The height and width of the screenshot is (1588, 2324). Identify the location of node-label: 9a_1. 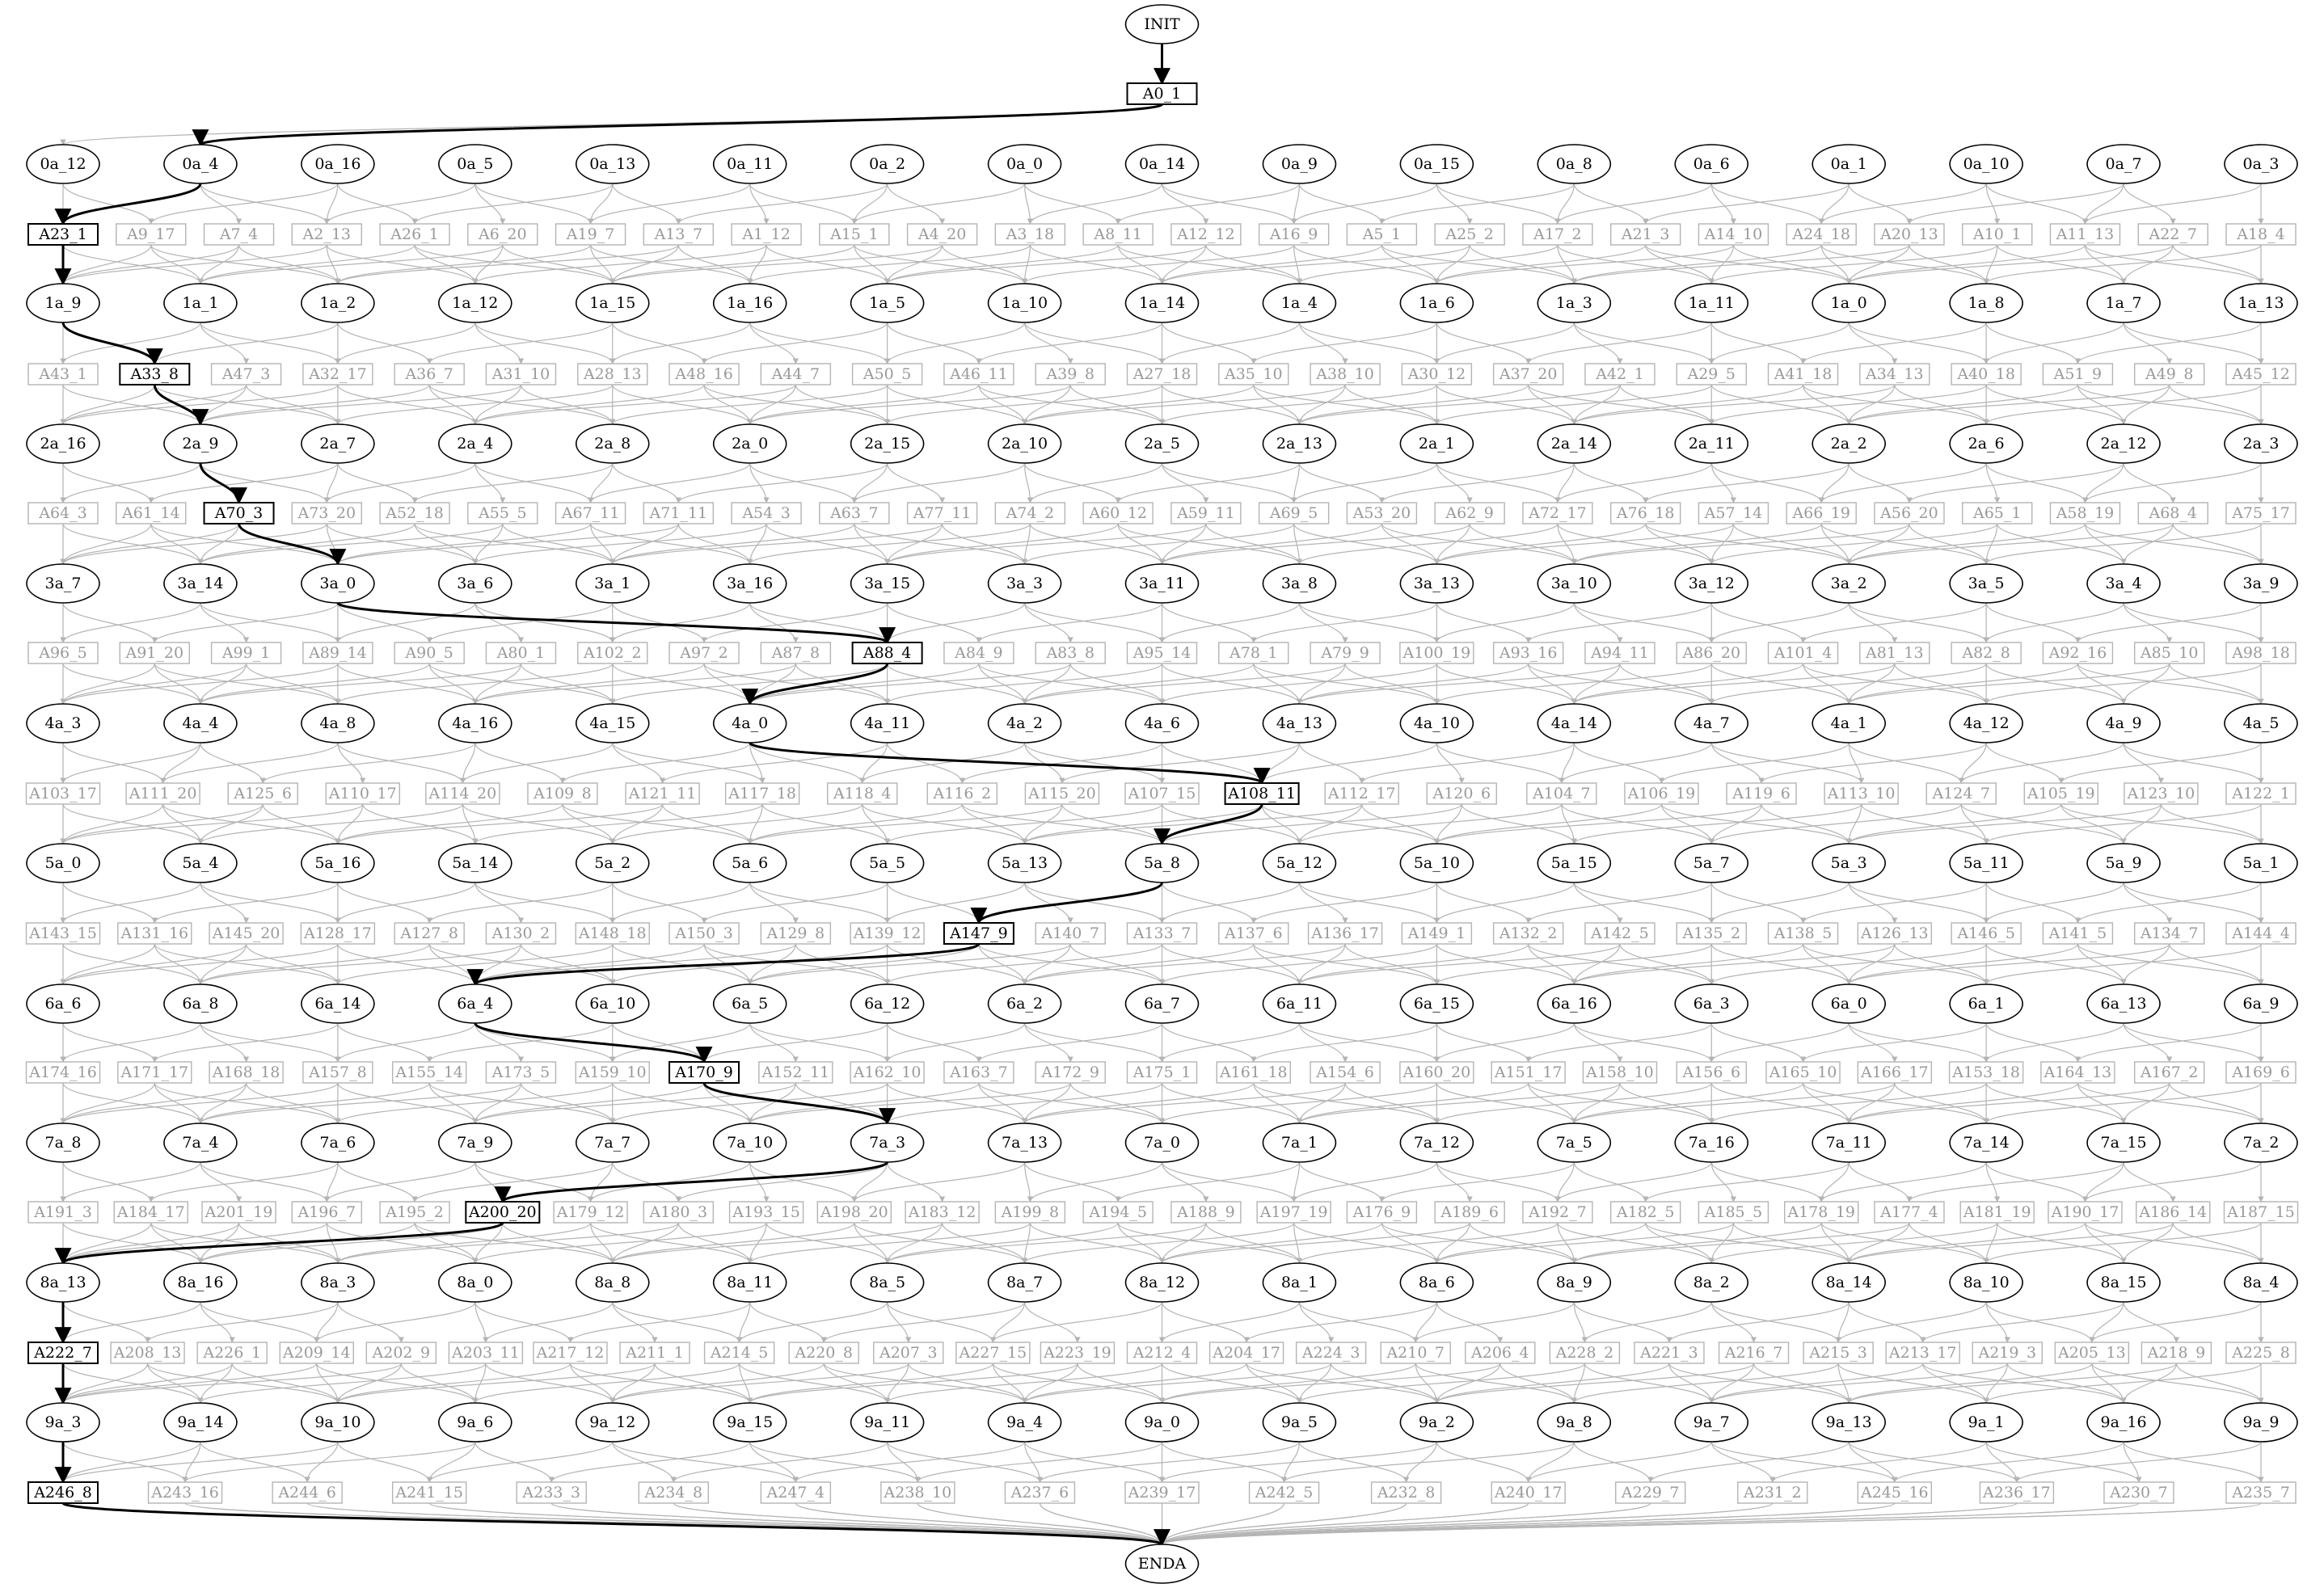
(1987, 1422).